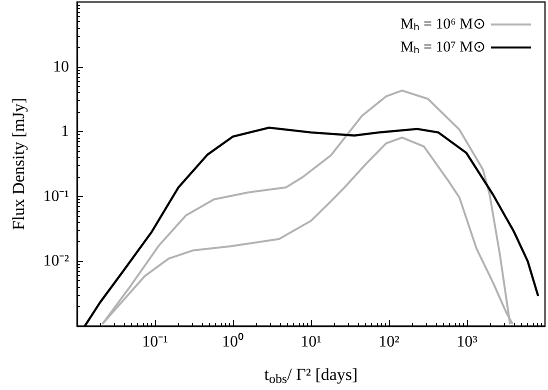  Describe the element at coordinates (61, 67) in the screenshot. I see `y-tick-label: 10` at that location.